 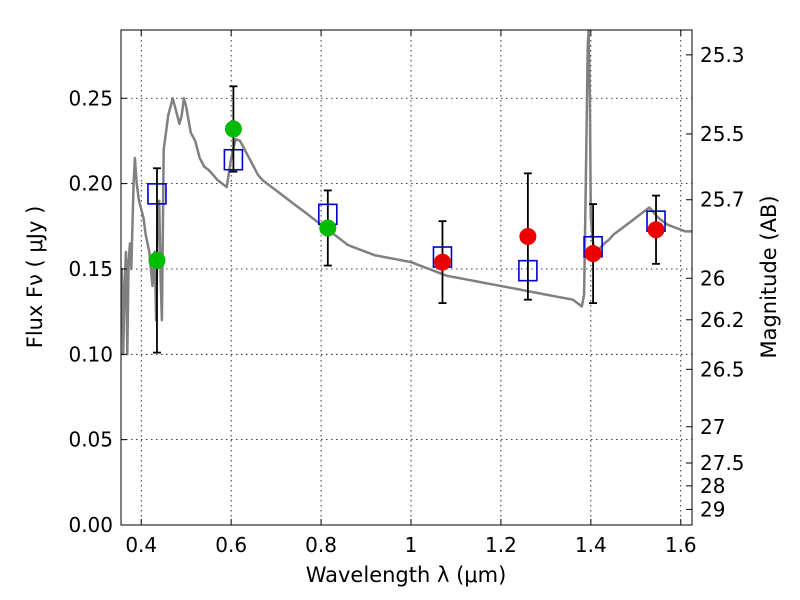 What do you see at coordinates (141, 545) in the screenshot?
I see `x-tick-label: 0.4` at bounding box center [141, 545].